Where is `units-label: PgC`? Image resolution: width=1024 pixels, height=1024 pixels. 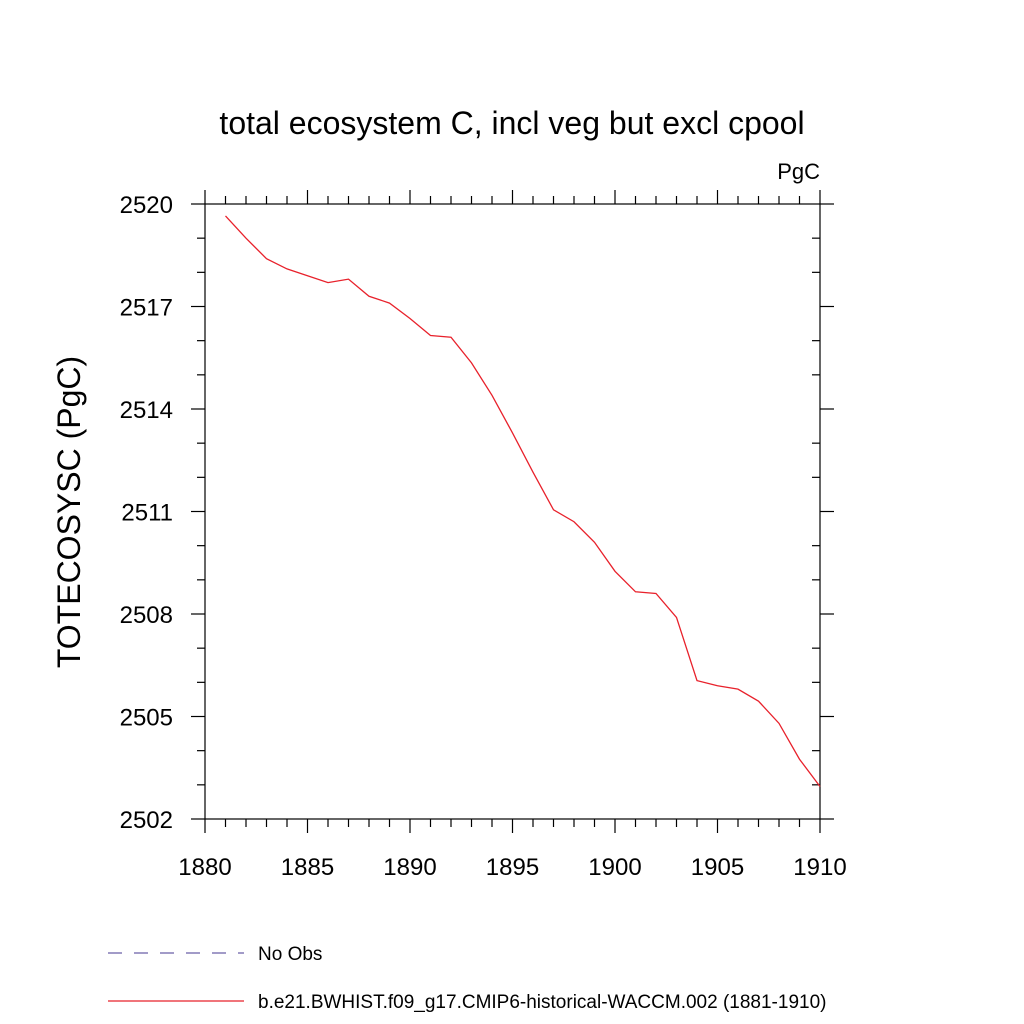 units-label: PgC is located at coordinates (798, 171).